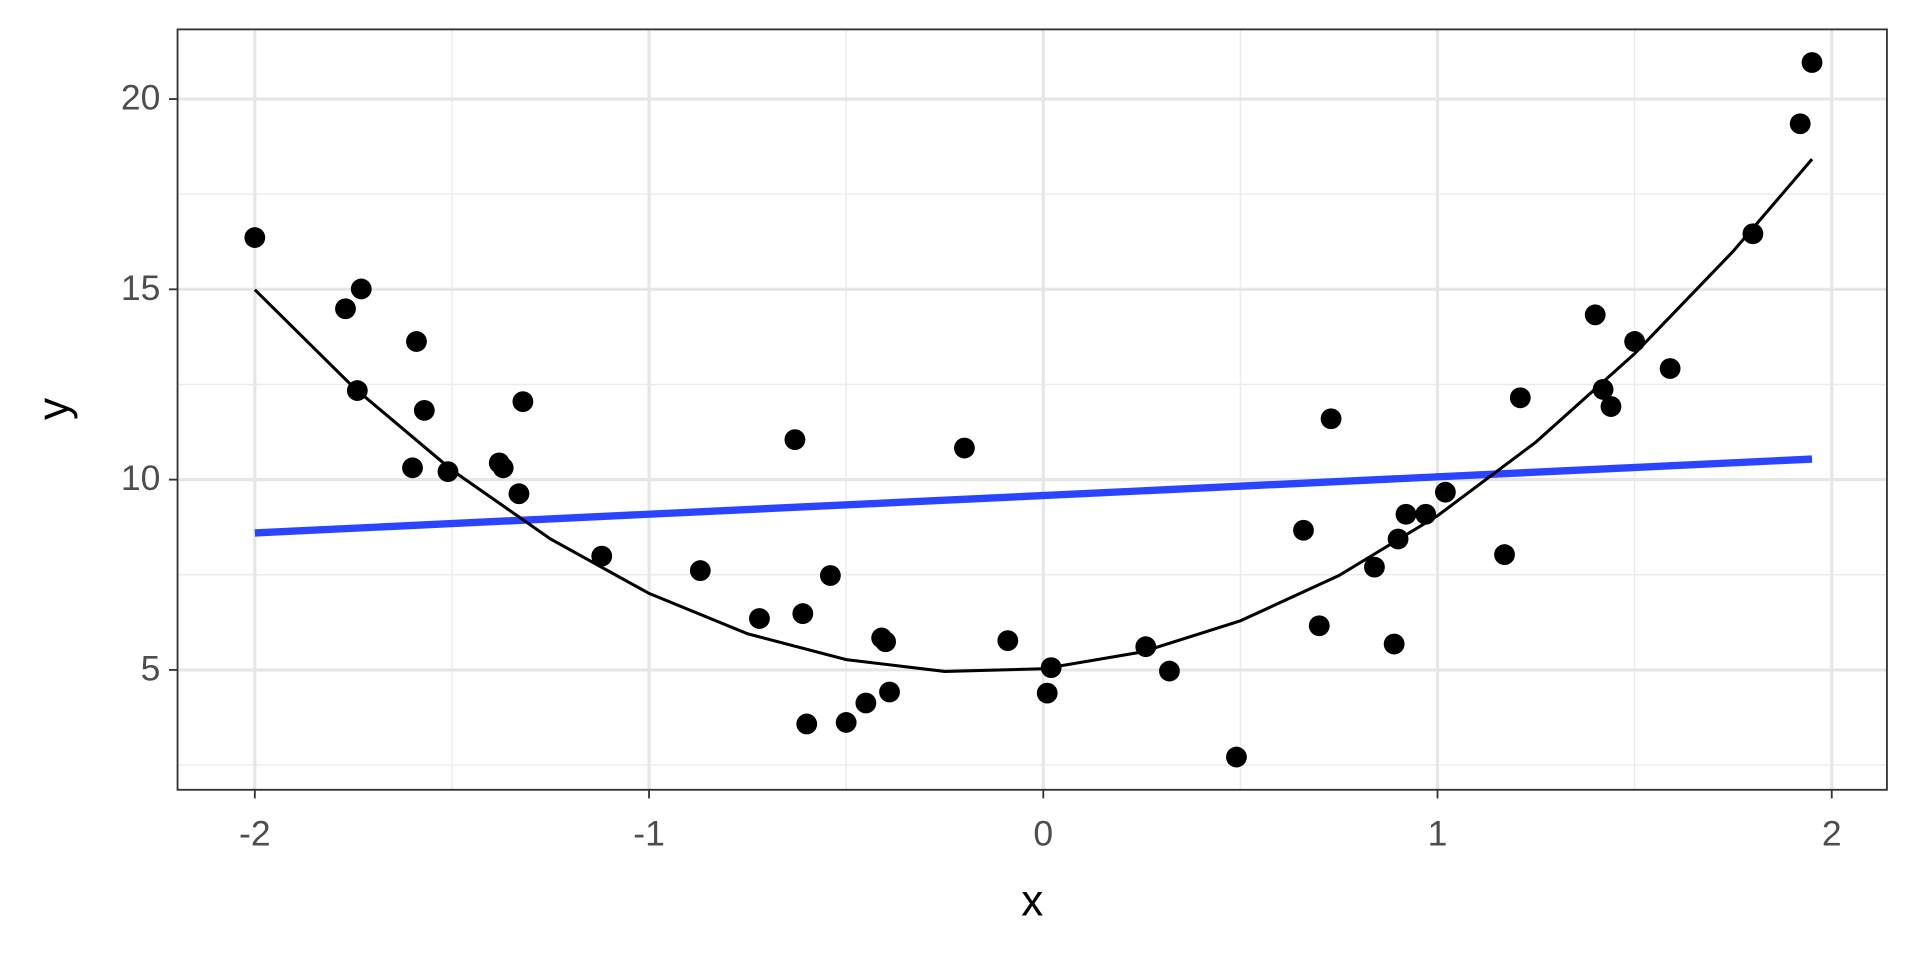  Describe the element at coordinates (649, 834) in the screenshot. I see `x-tick-label: -1` at that location.